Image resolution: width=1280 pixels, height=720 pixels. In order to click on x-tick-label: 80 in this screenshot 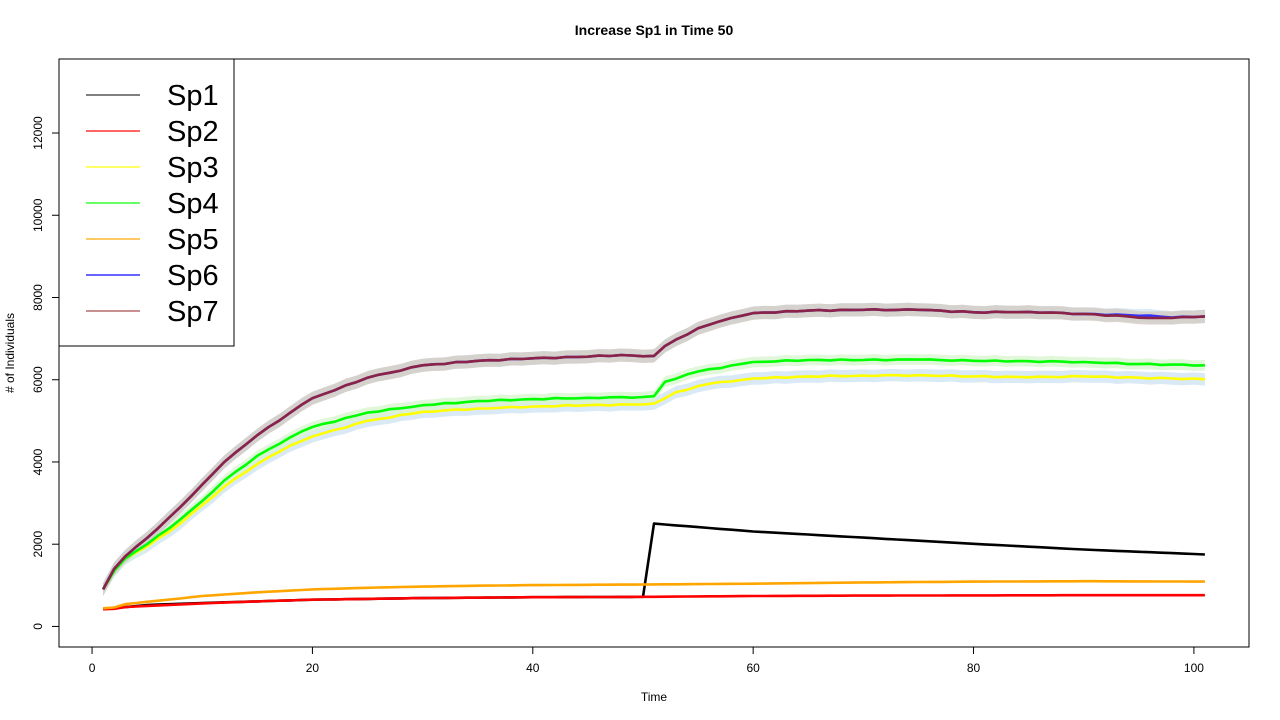, I will do `click(974, 668)`.